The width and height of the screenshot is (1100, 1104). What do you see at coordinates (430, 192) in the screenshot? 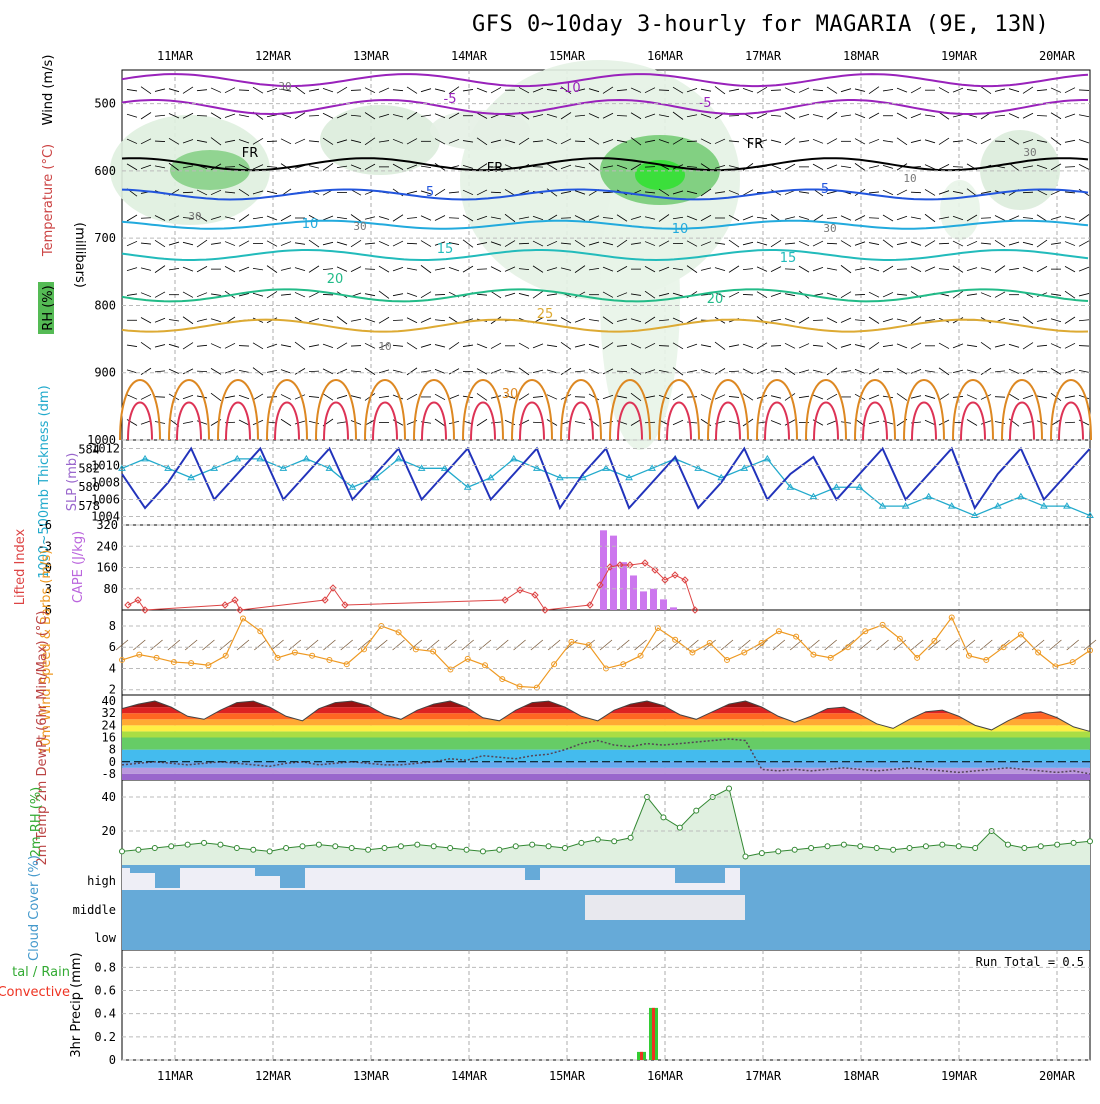
I see `isotherm-label: 5` at bounding box center [430, 192].